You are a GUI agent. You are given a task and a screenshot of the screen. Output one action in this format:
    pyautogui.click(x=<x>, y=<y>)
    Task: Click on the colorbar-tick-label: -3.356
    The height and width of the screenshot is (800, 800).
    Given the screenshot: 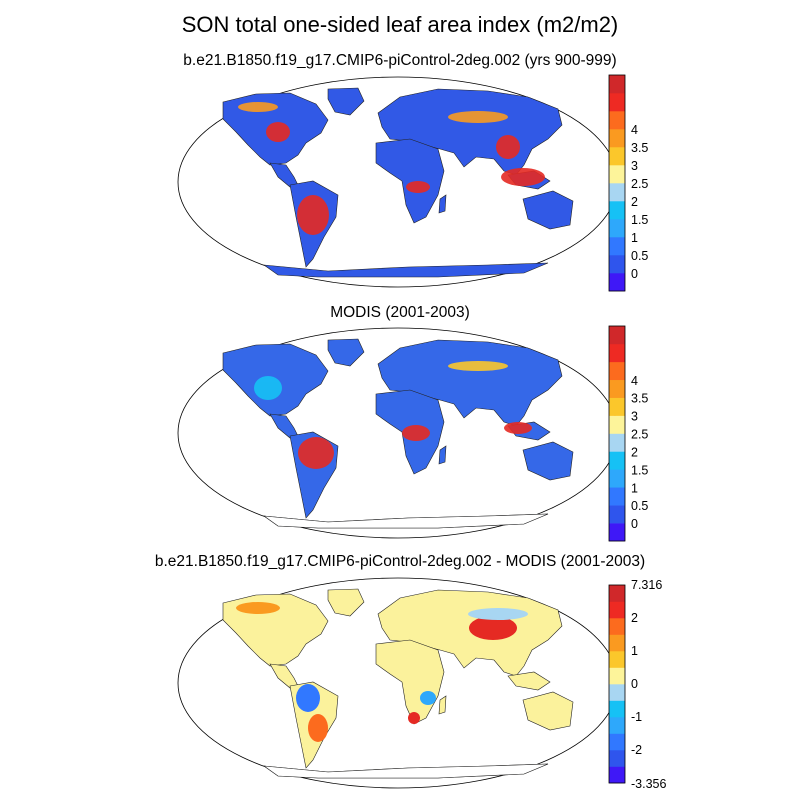 What is the action you would take?
    pyautogui.click(x=648, y=784)
    